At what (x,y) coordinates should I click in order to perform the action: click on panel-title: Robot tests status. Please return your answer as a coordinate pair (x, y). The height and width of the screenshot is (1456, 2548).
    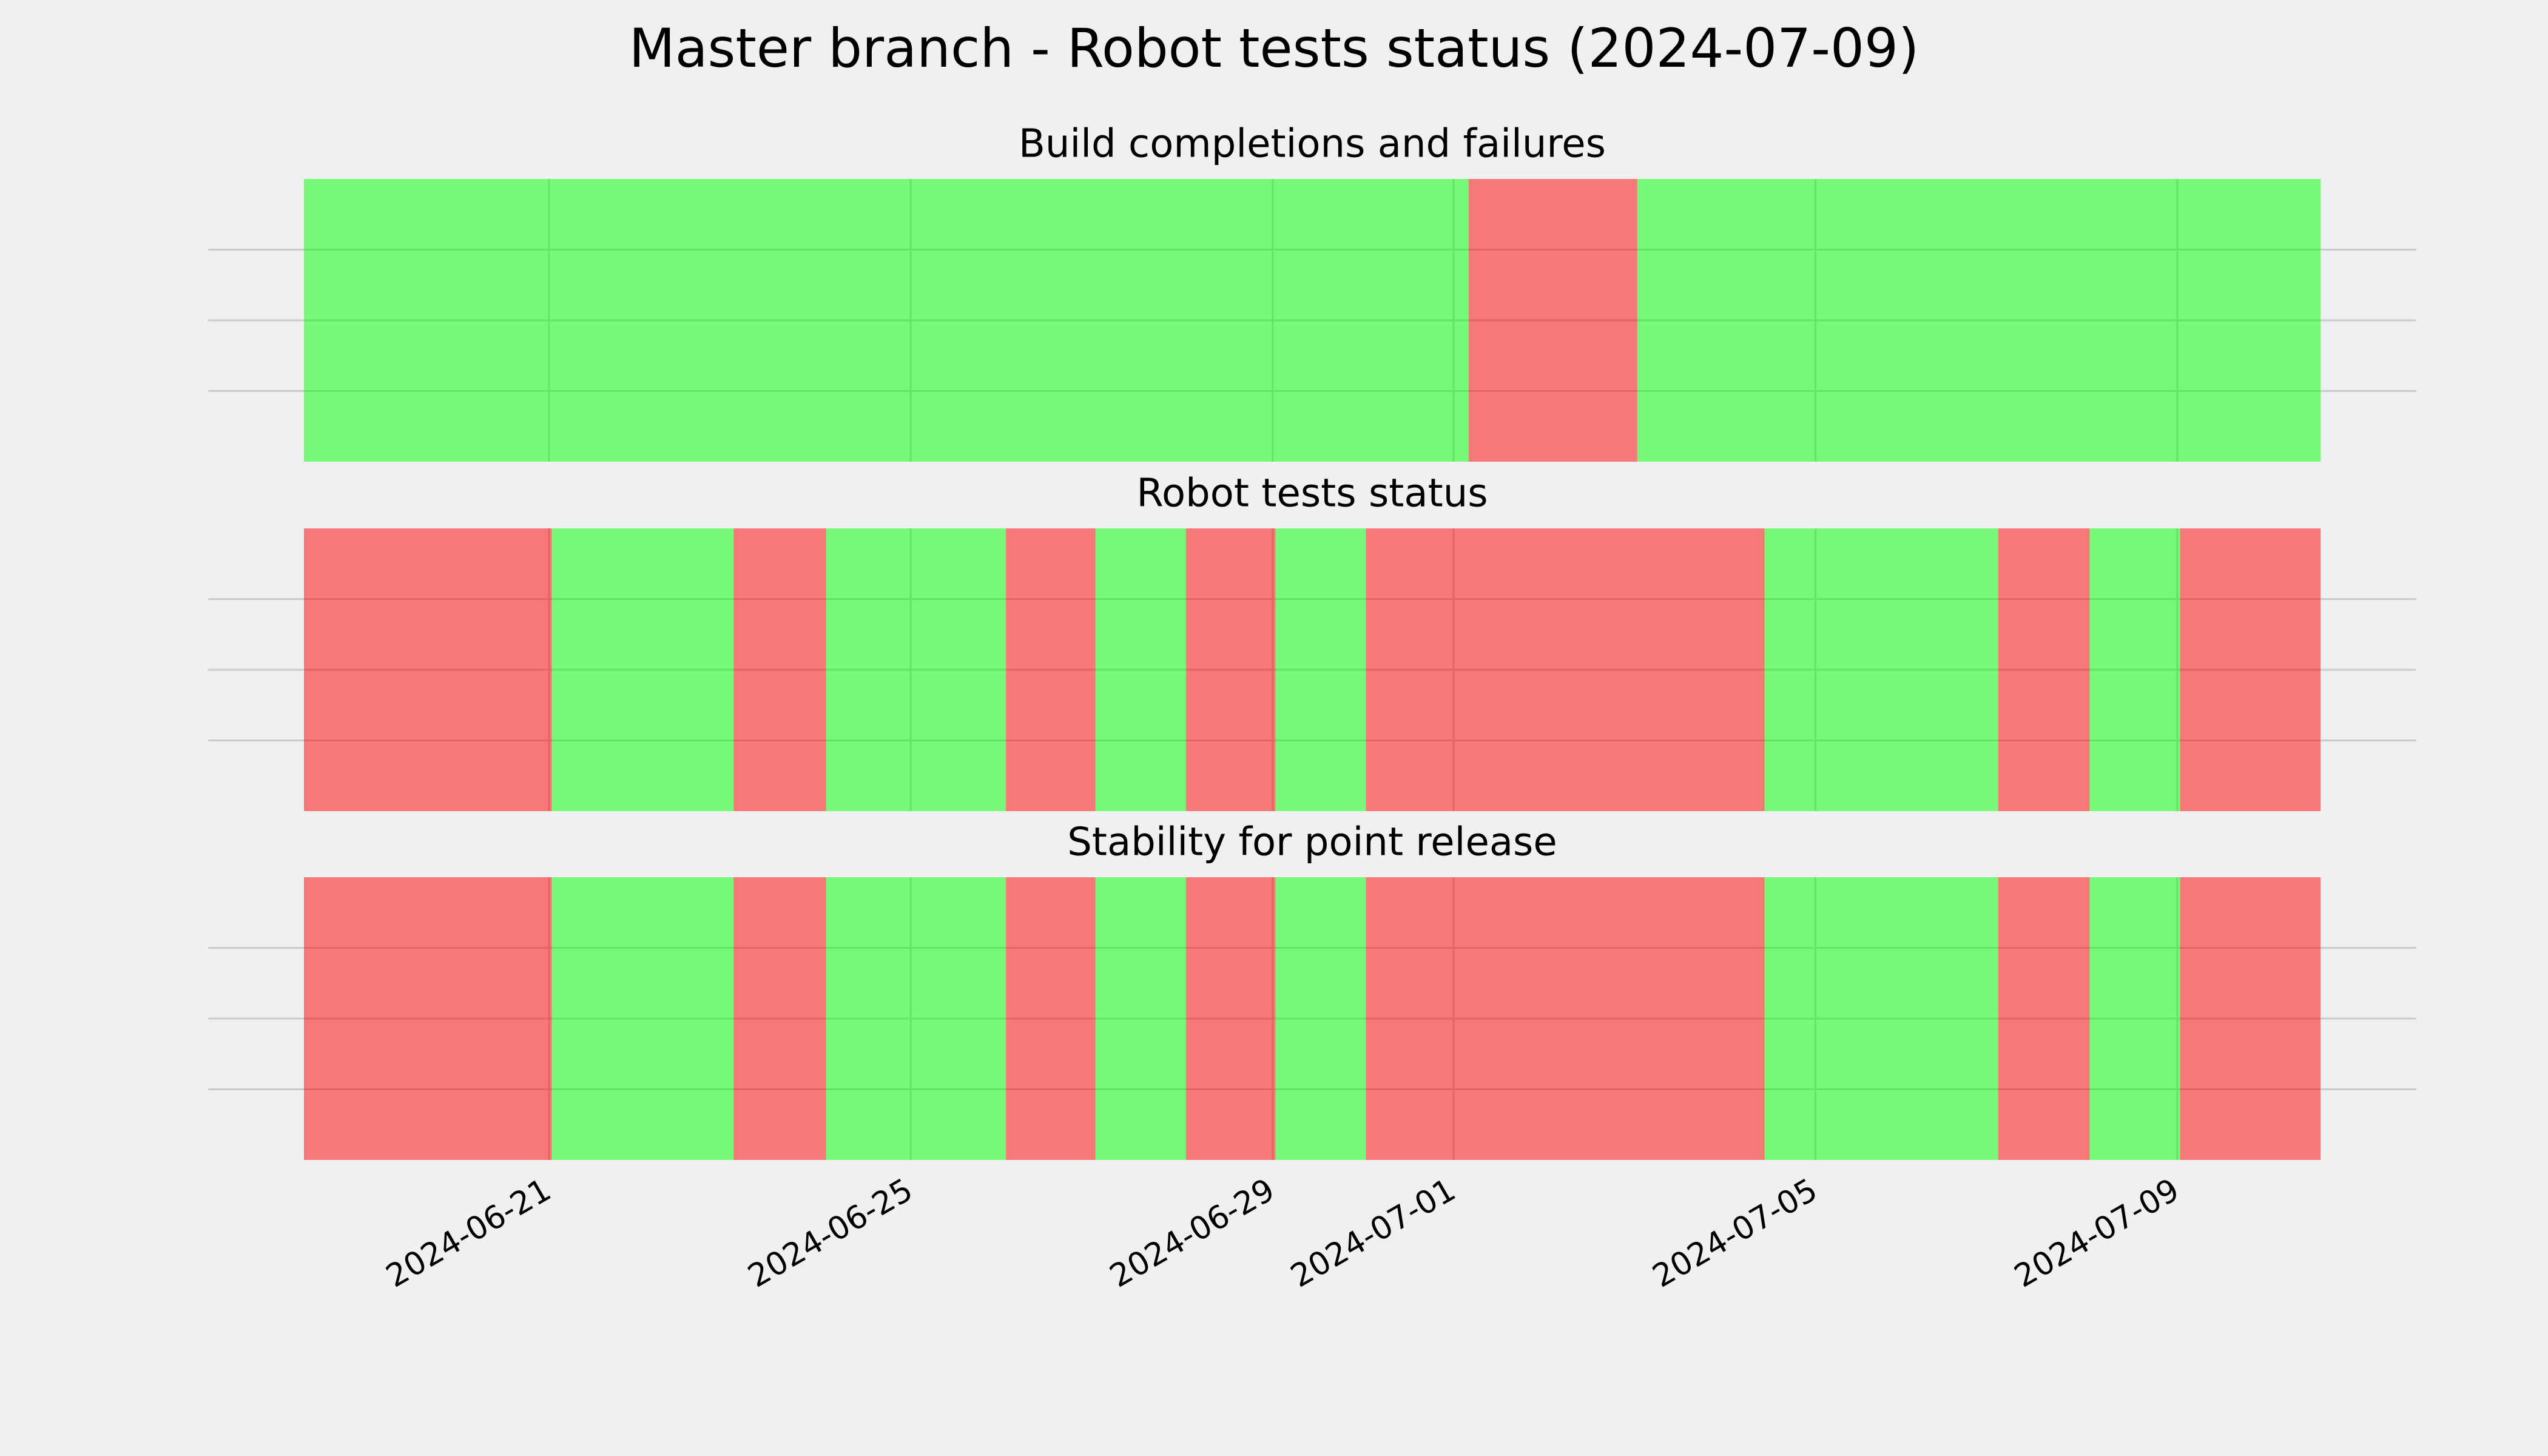
    Looking at the image, I should click on (1312, 493).